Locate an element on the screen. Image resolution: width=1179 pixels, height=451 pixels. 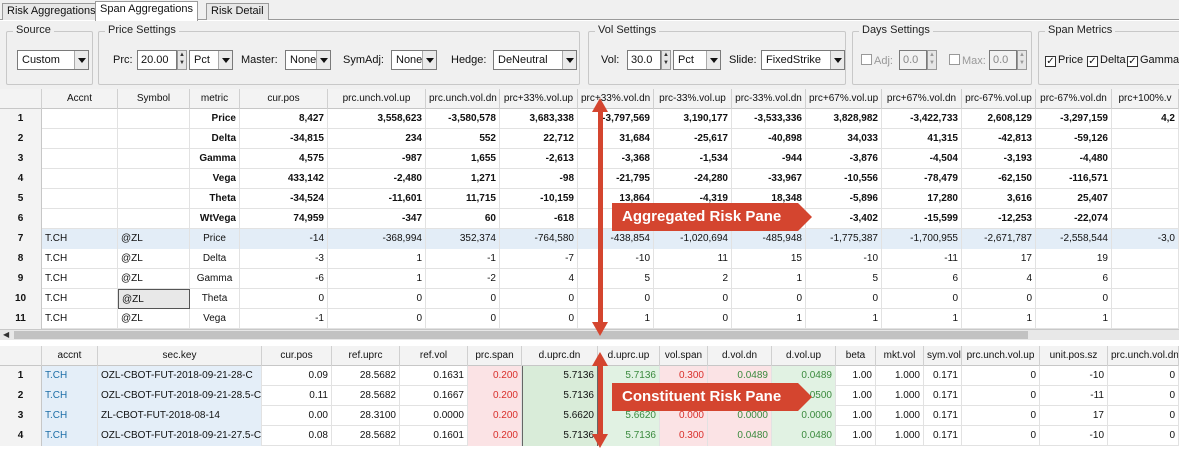
agg-cell: -1,775,387 is located at coordinates (844, 239).